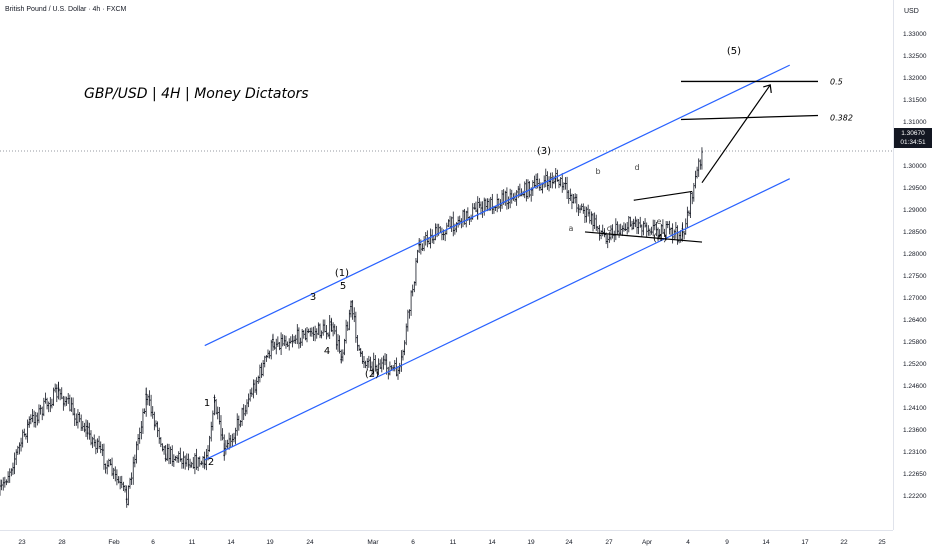  Describe the element at coordinates (915, 276) in the screenshot. I see `y-tick-label: 1.27500` at that location.